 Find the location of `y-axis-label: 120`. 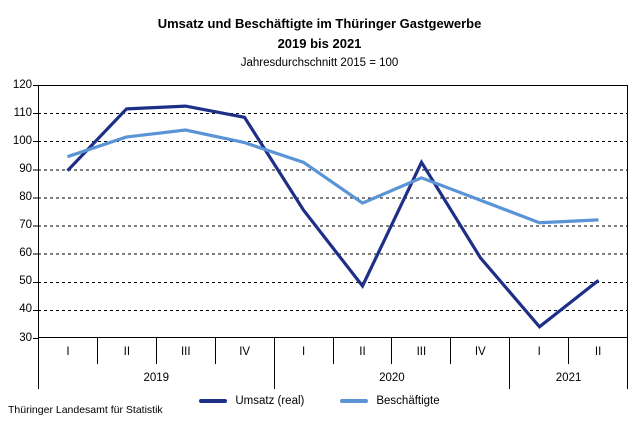

y-axis-label: 120 is located at coordinates (22, 84).